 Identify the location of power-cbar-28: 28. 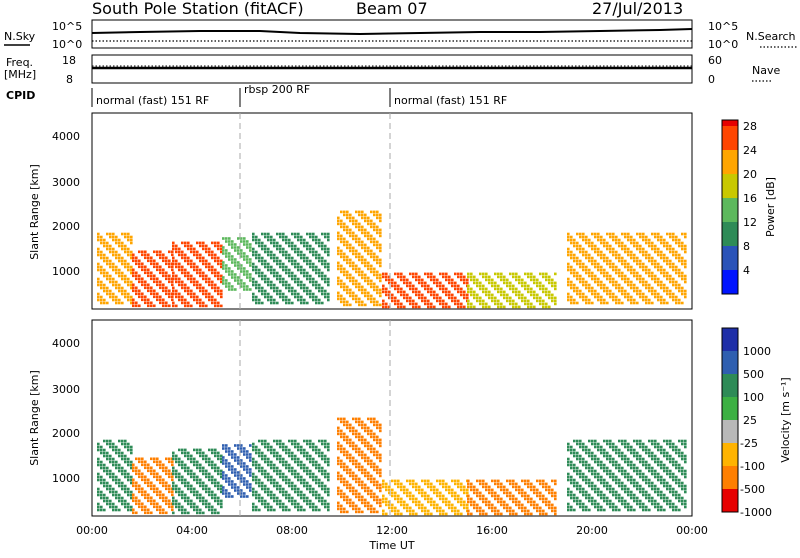
(750, 126).